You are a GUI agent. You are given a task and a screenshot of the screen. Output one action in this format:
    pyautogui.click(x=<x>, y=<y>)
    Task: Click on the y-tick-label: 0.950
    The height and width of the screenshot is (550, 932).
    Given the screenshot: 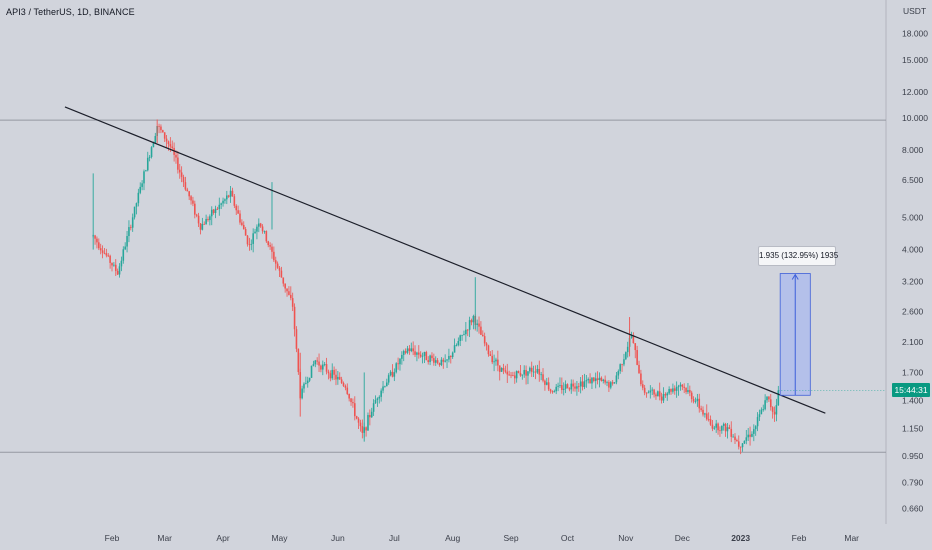 What is the action you would take?
    pyautogui.click(x=913, y=456)
    